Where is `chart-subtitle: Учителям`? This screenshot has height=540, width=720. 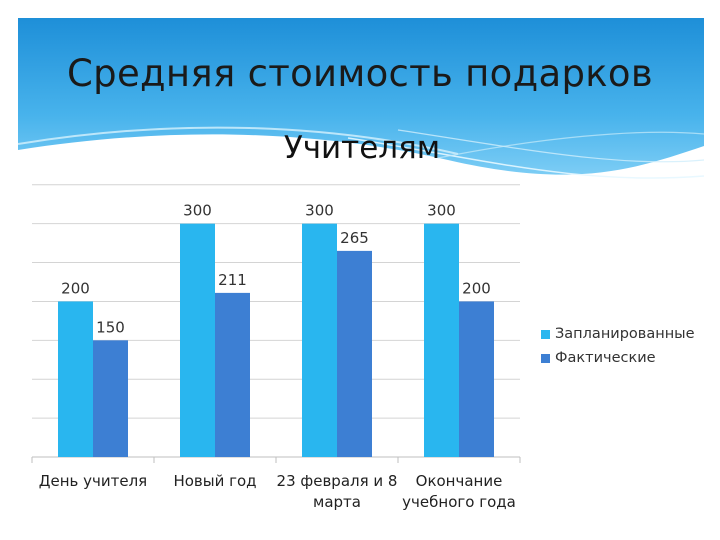
chart-subtitle: Учителям is located at coordinates (362, 148).